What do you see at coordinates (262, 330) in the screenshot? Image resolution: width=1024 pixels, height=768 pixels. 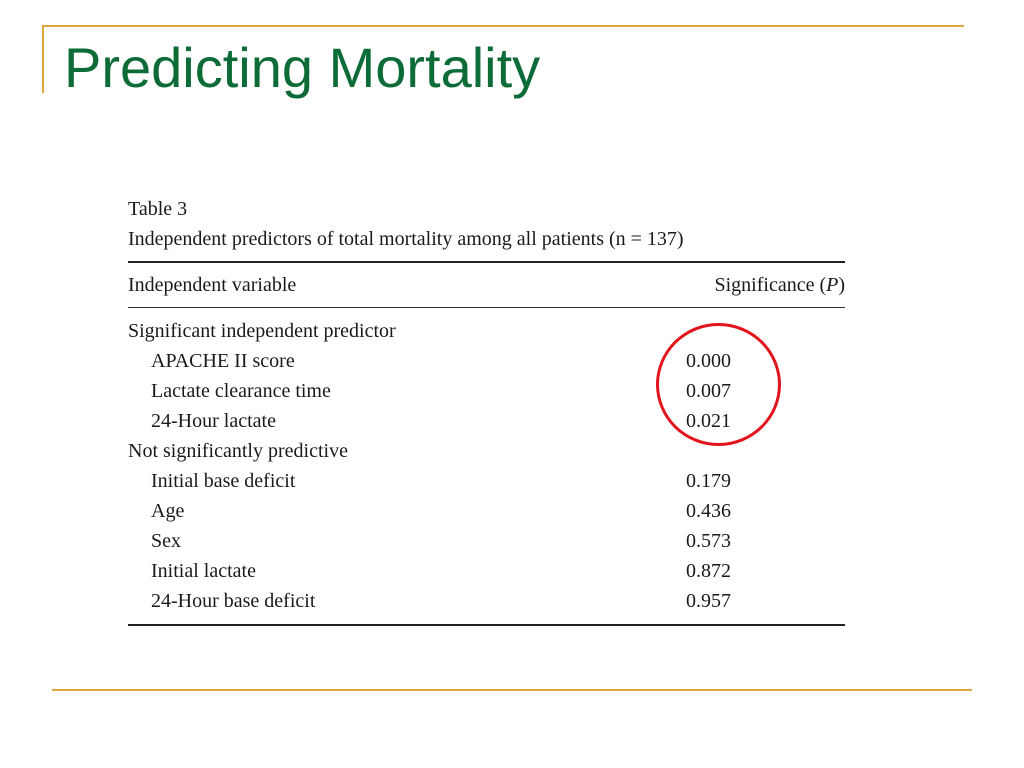 I see `group-label-significant: Significant independent predictor` at bounding box center [262, 330].